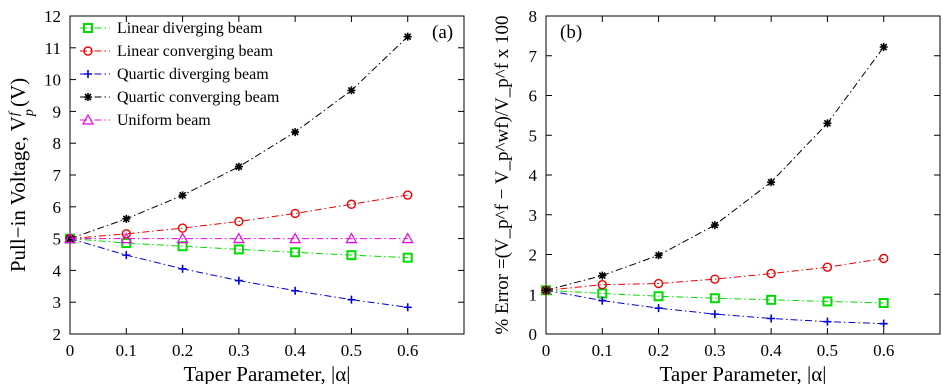 The image size is (943, 389). I want to click on series-circle, so click(239, 217).